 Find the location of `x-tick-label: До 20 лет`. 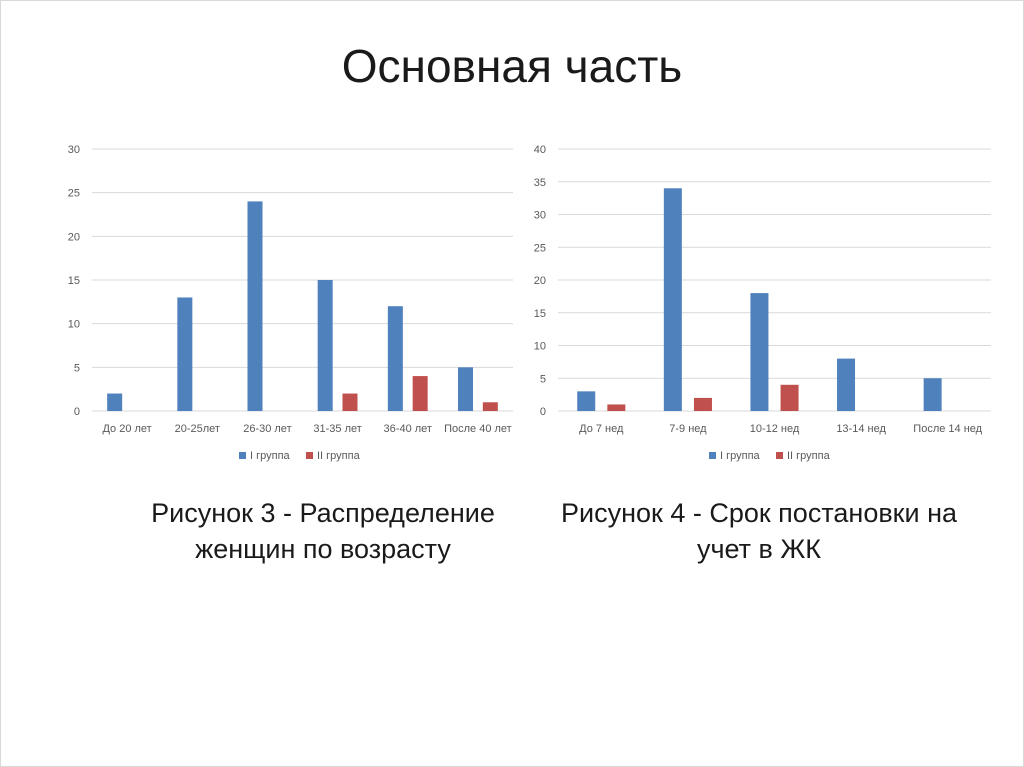

x-tick-label: До 20 лет is located at coordinates (126, 429).